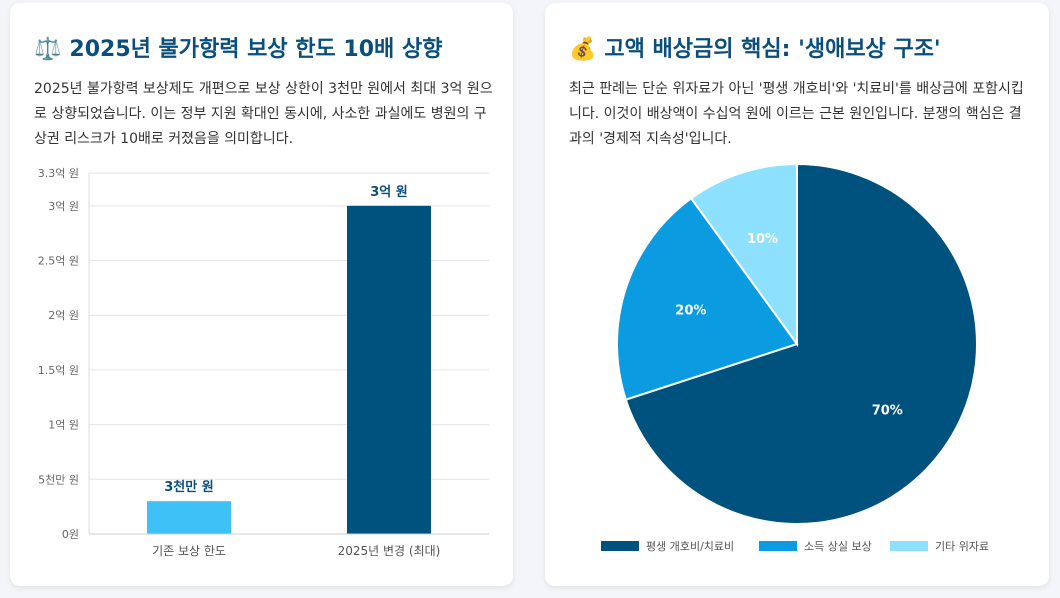 The width and height of the screenshot is (1060, 598). Describe the element at coordinates (58, 173) in the screenshot. I see `y-tick-label: 3.3억 원` at that location.